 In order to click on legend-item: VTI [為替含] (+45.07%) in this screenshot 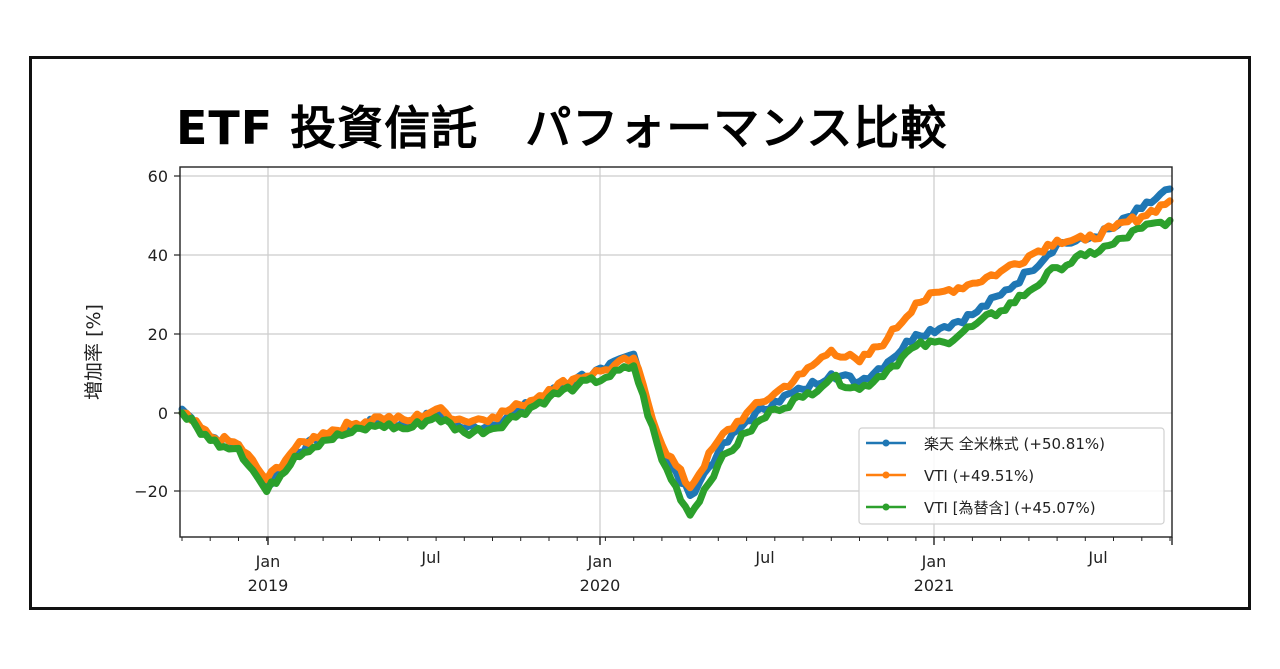, I will do `click(981, 508)`.